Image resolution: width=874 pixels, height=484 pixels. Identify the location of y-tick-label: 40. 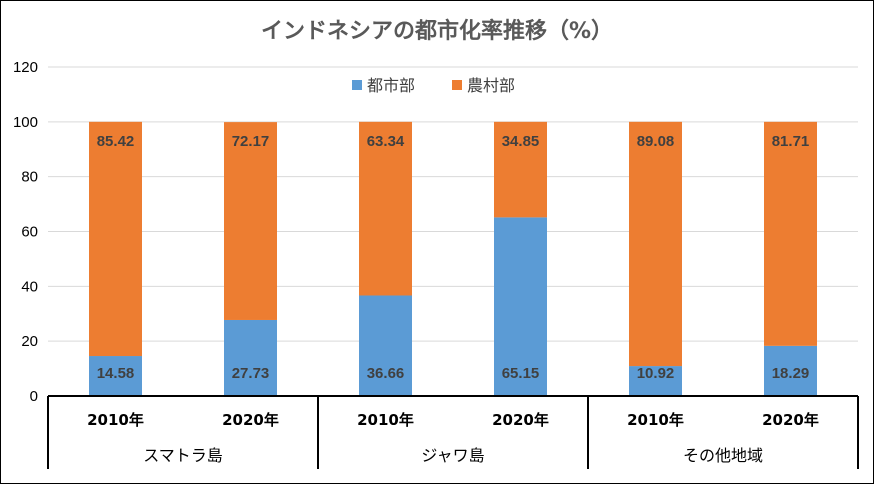
(29, 286).